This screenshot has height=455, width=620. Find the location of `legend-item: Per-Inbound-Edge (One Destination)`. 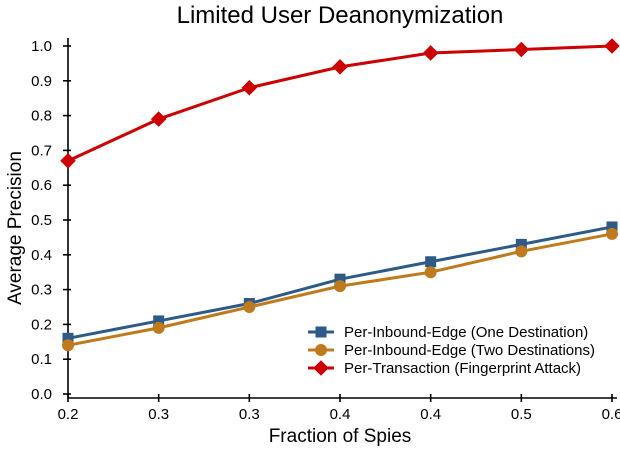

legend-item: Per-Inbound-Edge (One Destination) is located at coordinates (451, 332).